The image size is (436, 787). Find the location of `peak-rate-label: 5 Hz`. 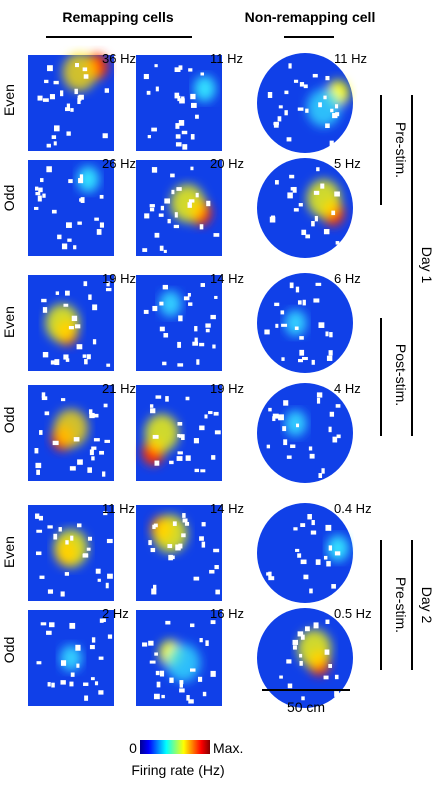

peak-rate-label: 5 Hz is located at coordinates (347, 163).